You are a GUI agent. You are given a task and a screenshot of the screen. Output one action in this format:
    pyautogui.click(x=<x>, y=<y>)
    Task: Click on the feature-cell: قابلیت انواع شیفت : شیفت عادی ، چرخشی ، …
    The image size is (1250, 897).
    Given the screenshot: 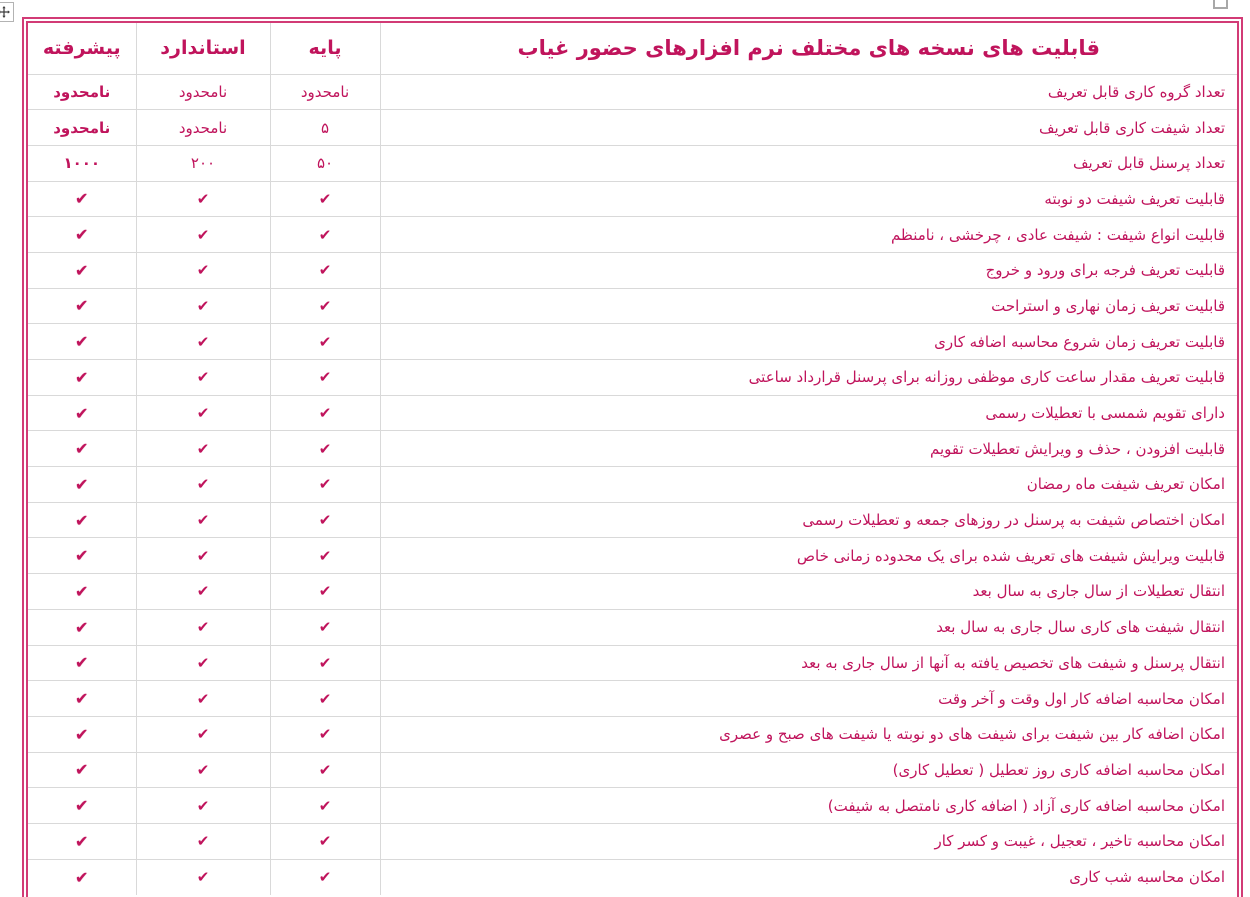 What is the action you would take?
    pyautogui.click(x=808, y=234)
    